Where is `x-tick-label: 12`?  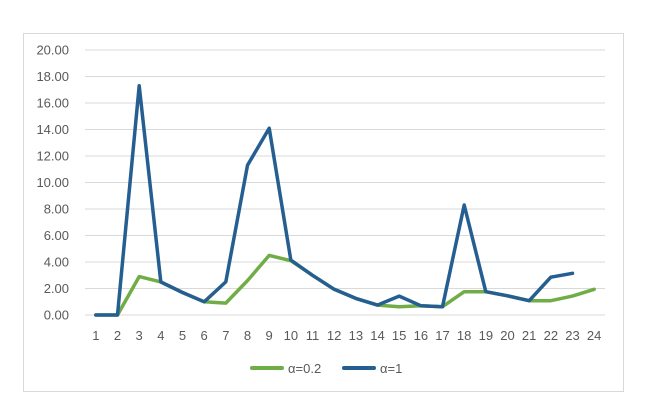
x-tick-label: 12 is located at coordinates (334, 335).